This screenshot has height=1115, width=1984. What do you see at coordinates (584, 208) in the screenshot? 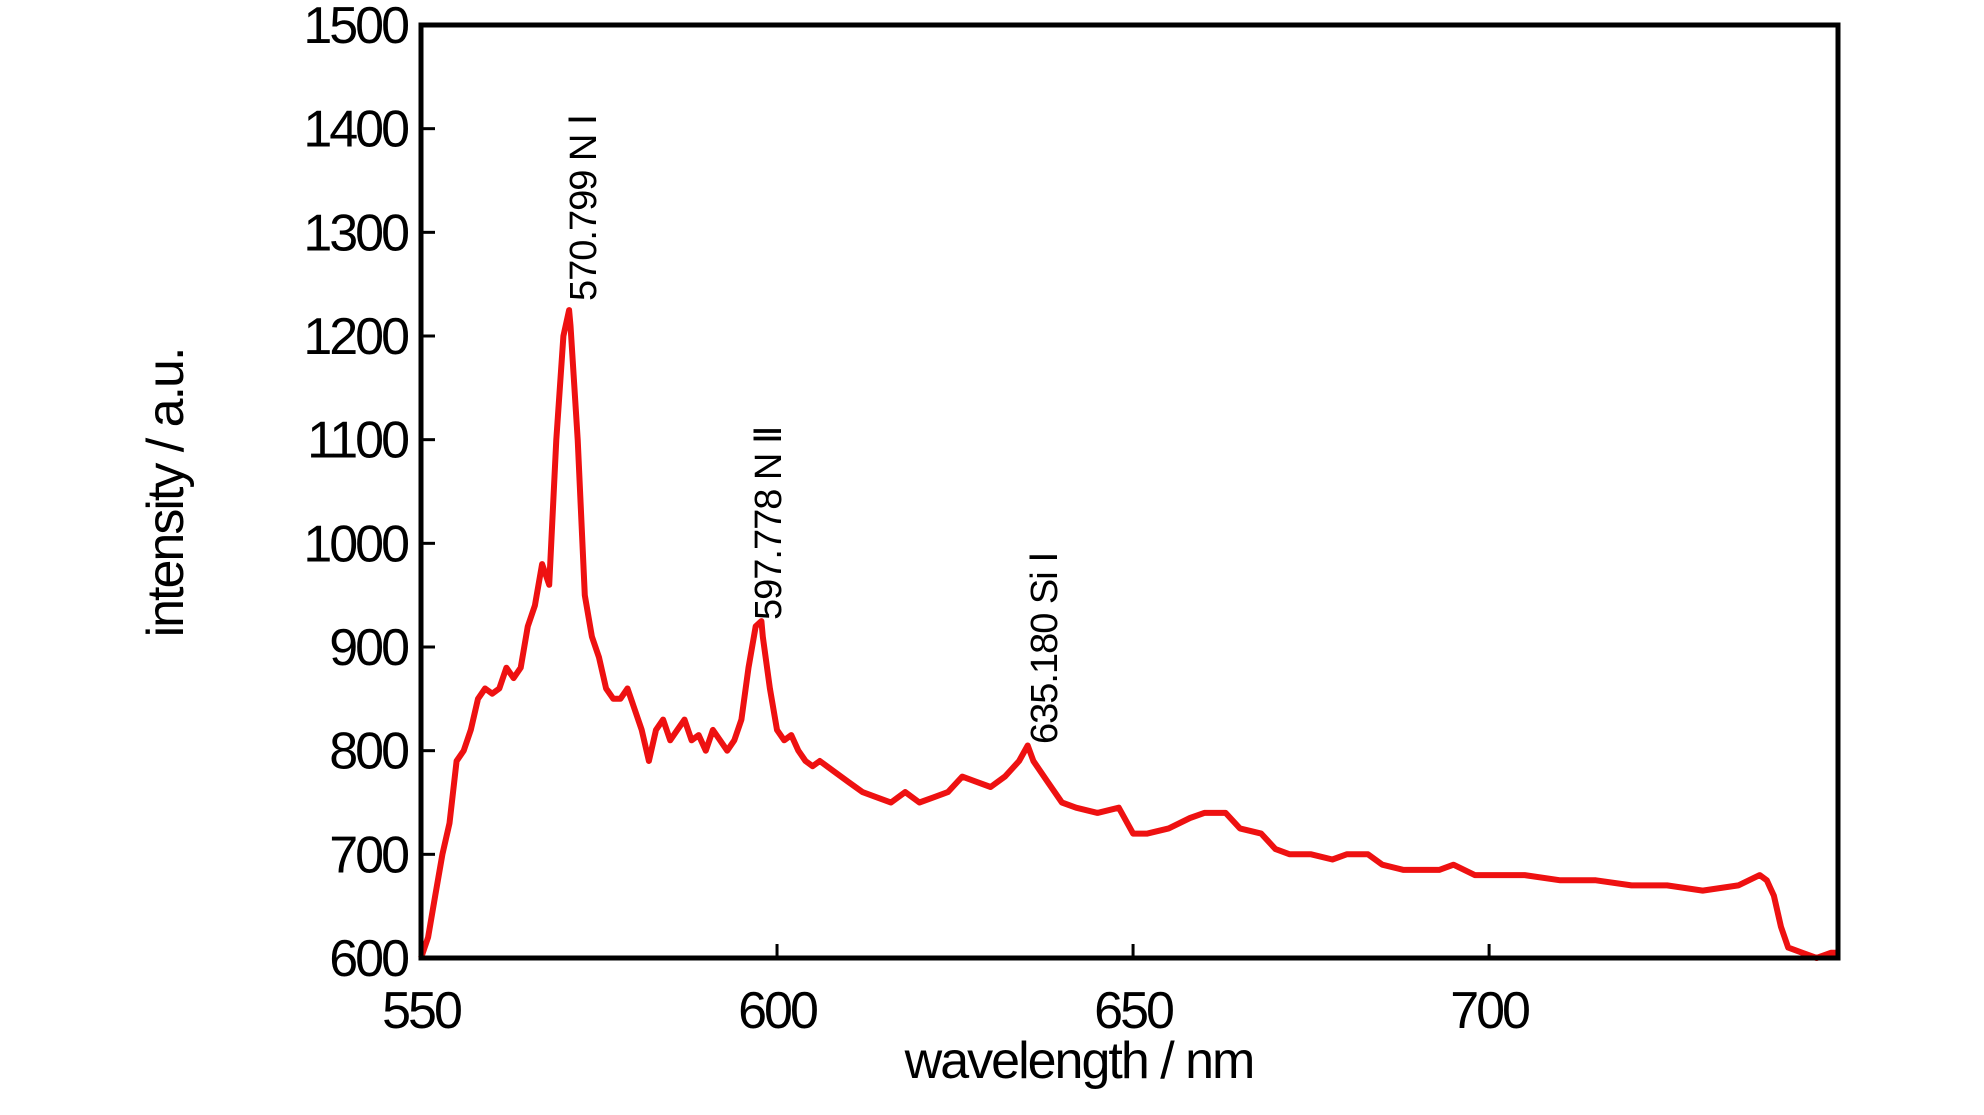
I see `peak-annotation: 570.799 N Ⅰ` at bounding box center [584, 208].